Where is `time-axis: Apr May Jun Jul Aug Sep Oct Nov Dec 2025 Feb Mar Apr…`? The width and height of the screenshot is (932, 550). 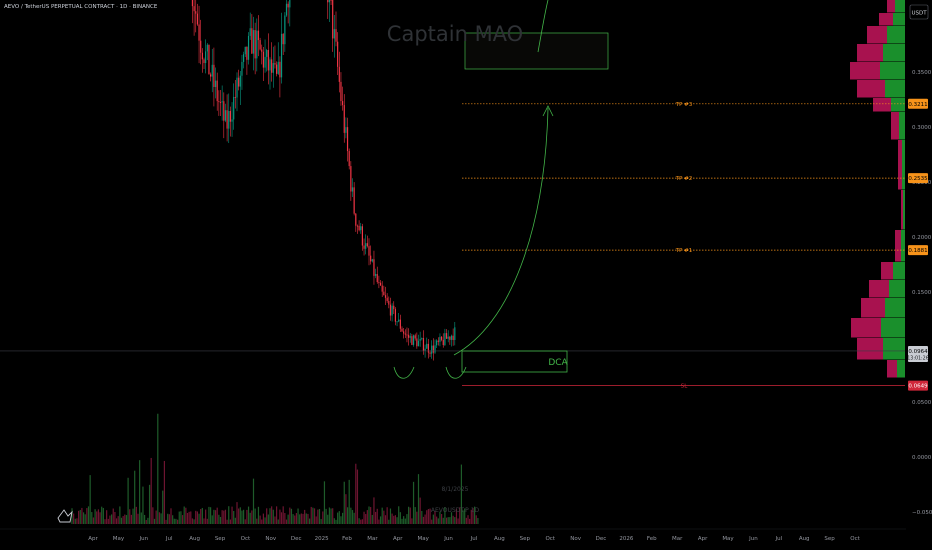
time-axis: Apr May Jun Jul Aug Sep Oct Nov Dec 2025 Feb Mar Apr… is located at coordinates (453, 535).